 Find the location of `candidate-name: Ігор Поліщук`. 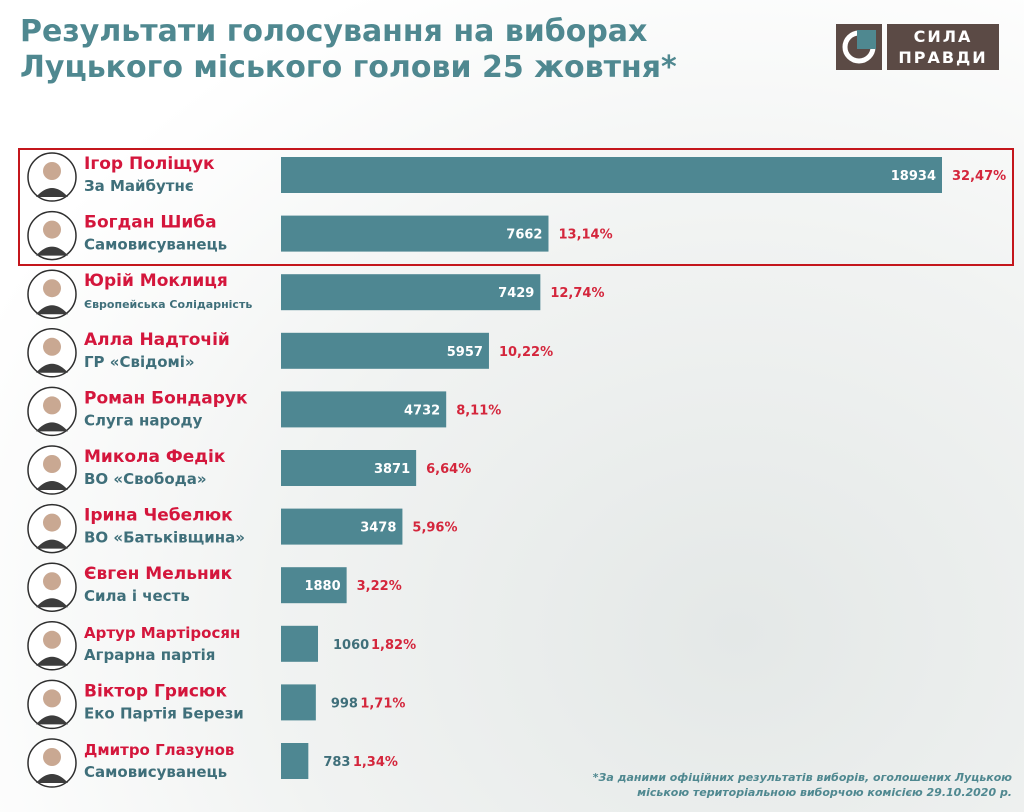

candidate-name: Ігор Поліщук is located at coordinates (149, 164).